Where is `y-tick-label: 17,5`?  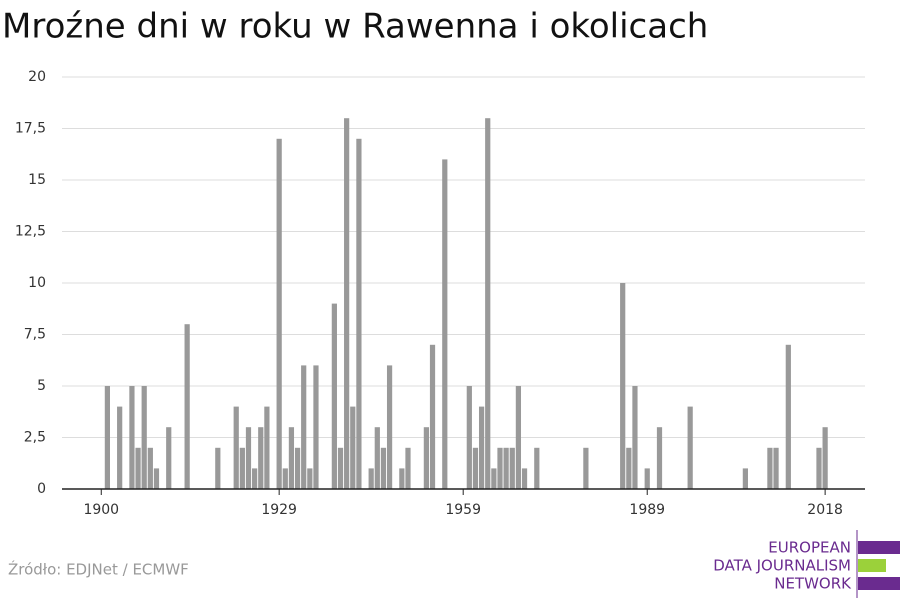 y-tick-label: 17,5 is located at coordinates (30, 129).